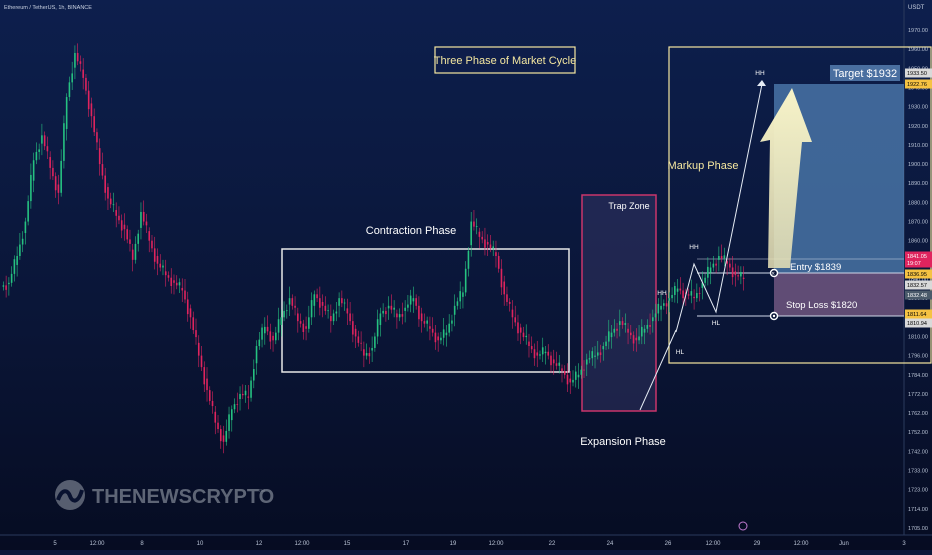 The height and width of the screenshot is (555, 932). What do you see at coordinates (786, 178) in the screenshot?
I see `markup-arrow` at bounding box center [786, 178].